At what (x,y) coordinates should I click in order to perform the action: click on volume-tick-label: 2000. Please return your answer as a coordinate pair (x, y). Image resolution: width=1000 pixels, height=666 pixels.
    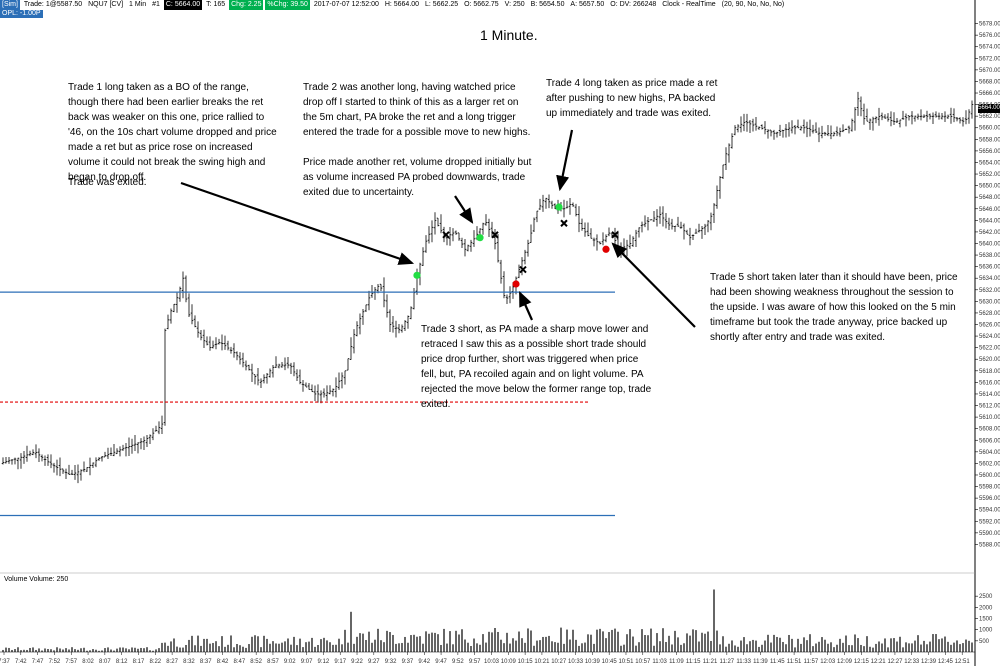
    Looking at the image, I should click on (986, 608).